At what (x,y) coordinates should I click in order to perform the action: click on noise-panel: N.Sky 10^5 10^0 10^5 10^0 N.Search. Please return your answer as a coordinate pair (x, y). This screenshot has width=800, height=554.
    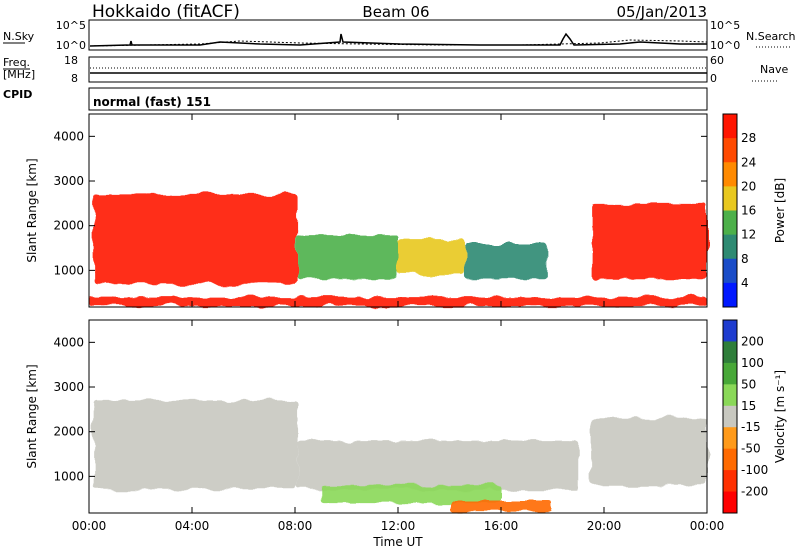
    Looking at the image, I should click on (399, 35).